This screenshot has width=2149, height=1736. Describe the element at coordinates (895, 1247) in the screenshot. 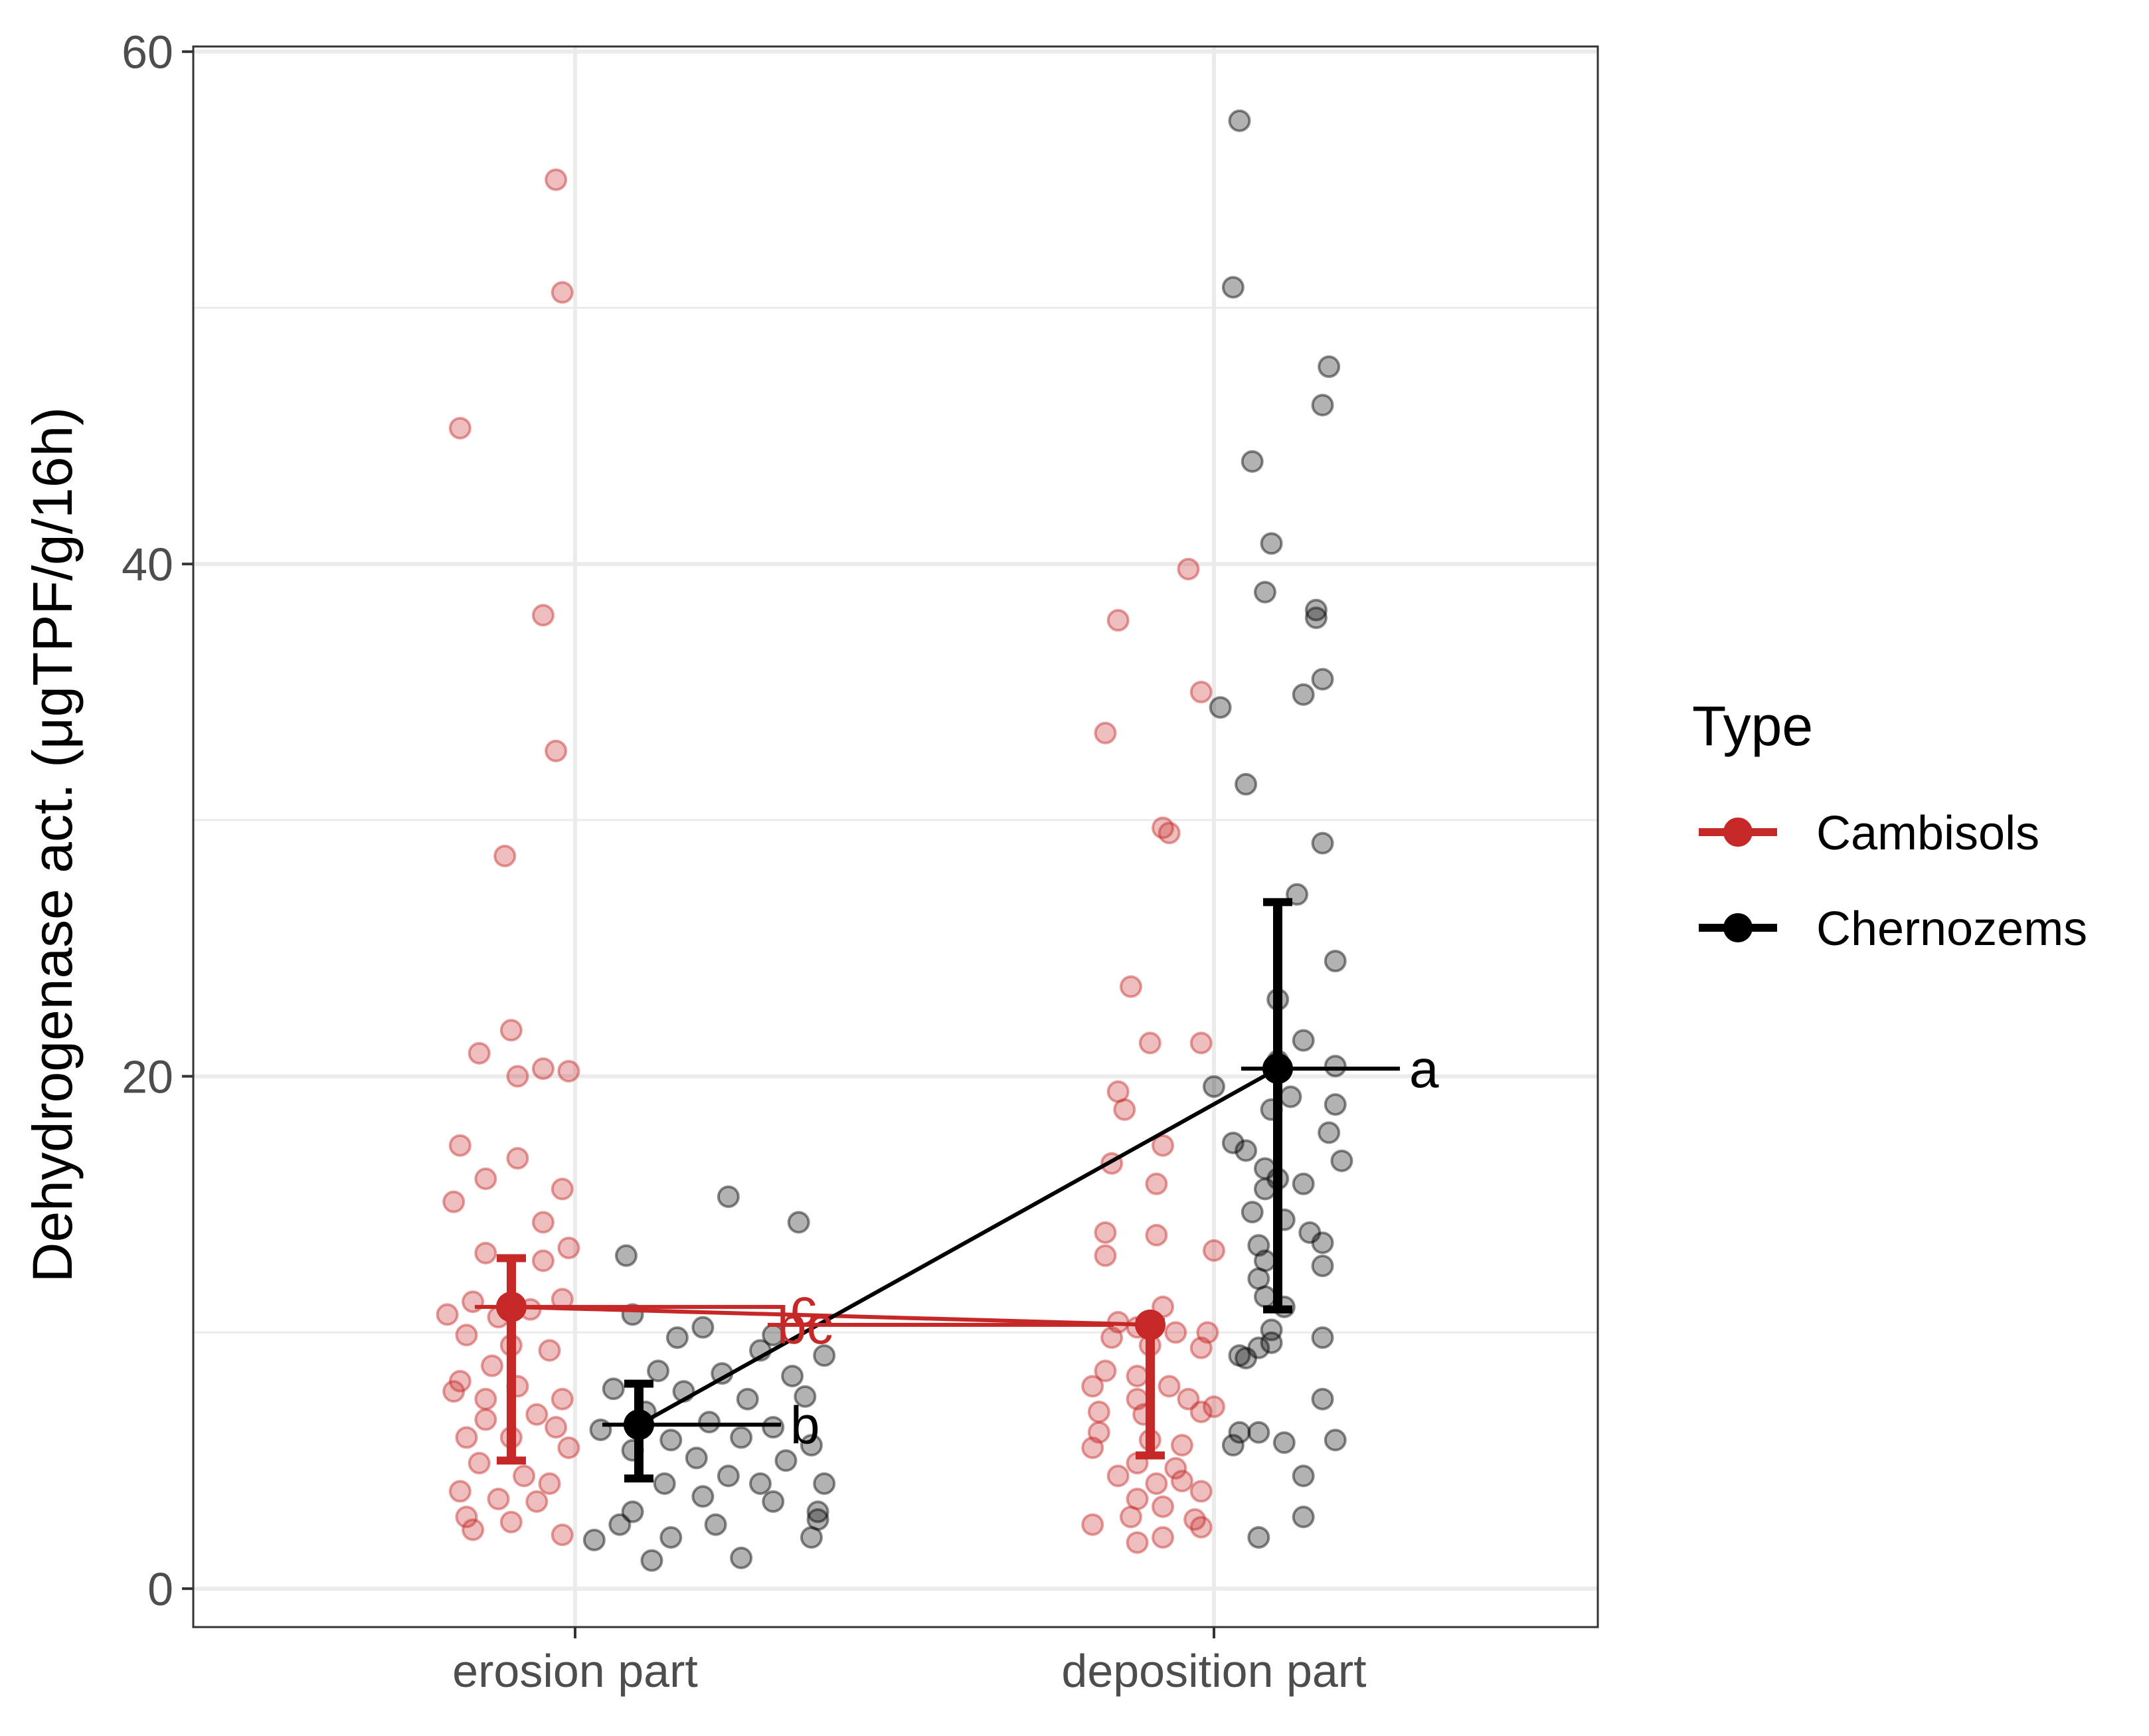

I see `mean-lines` at that location.